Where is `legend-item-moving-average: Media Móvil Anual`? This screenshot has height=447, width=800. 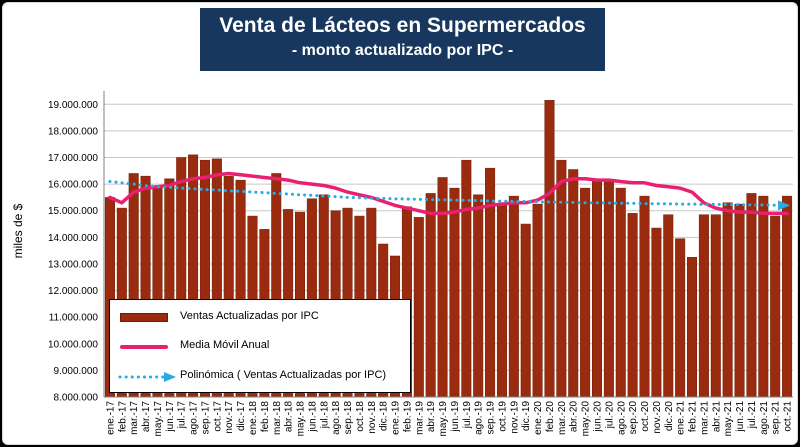 legend-item-moving-average: Media Móvil Anual is located at coordinates (260, 346).